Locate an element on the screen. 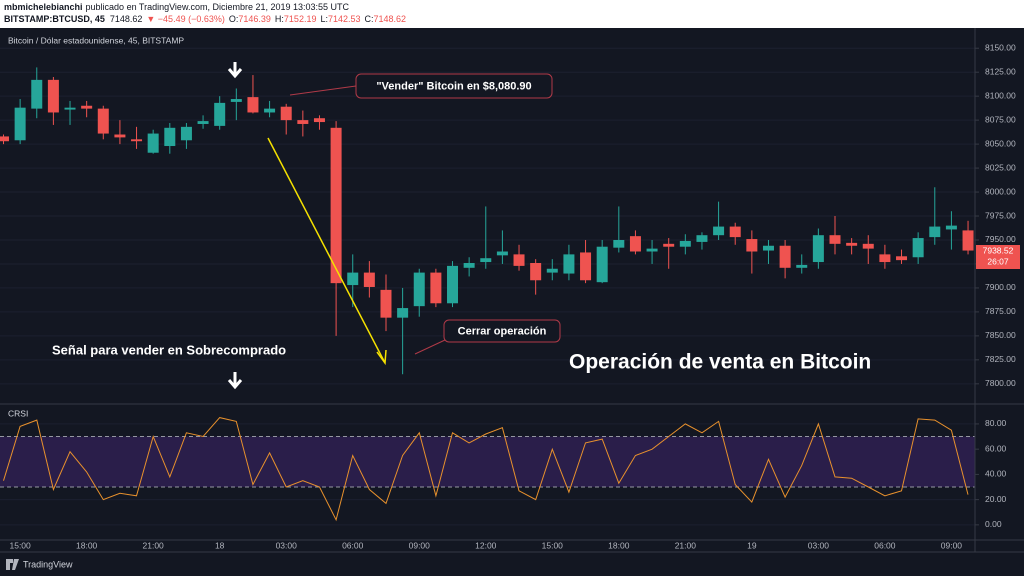 Image resolution: width=1024 pixels, height=576 pixels. band is located at coordinates (487, 462).